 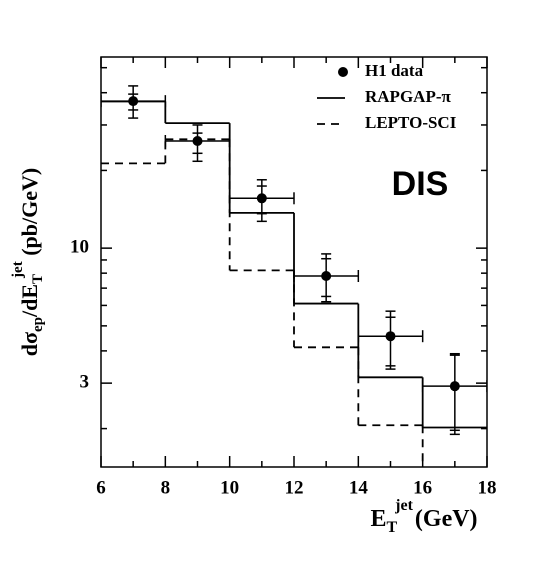 I want to click on y-label-part: jet, so click(x=18, y=270).